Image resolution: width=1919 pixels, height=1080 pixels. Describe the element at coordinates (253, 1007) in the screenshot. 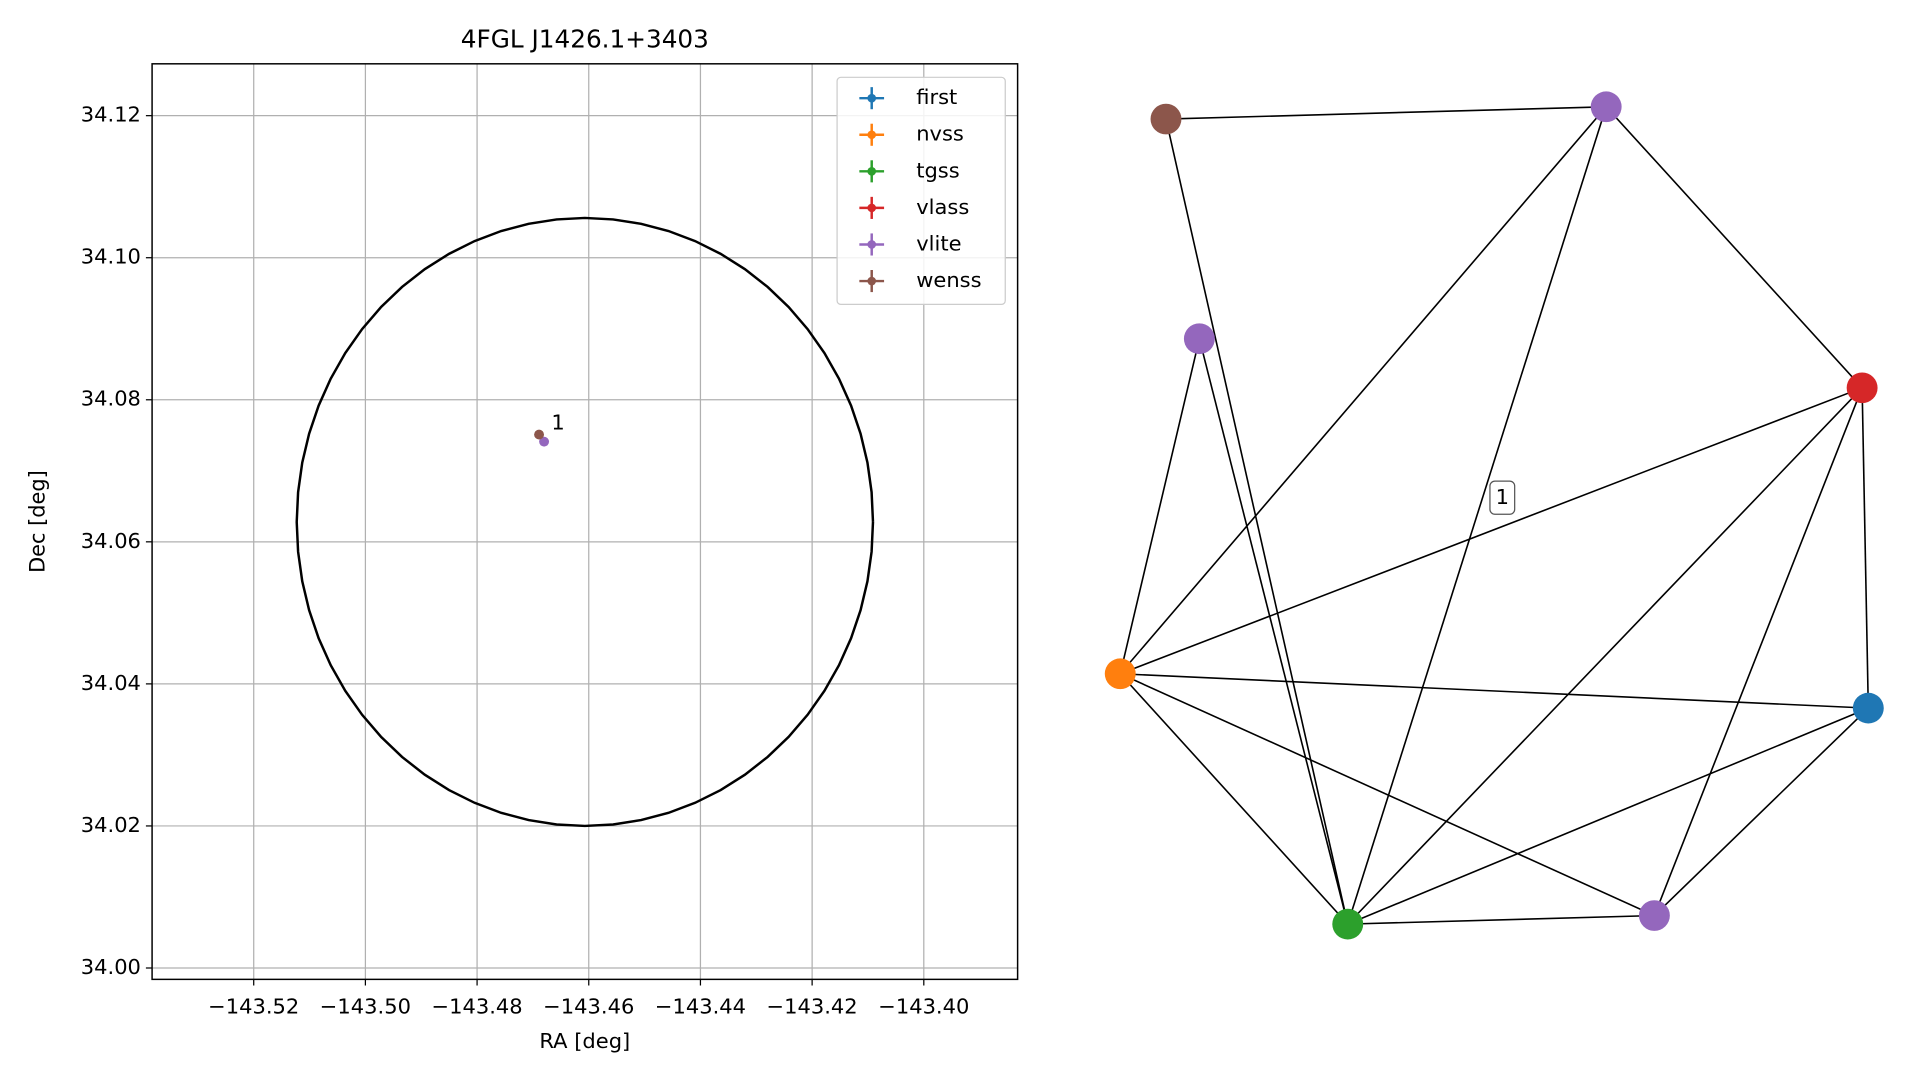

I see `x-tick-label: −143.52` at that location.